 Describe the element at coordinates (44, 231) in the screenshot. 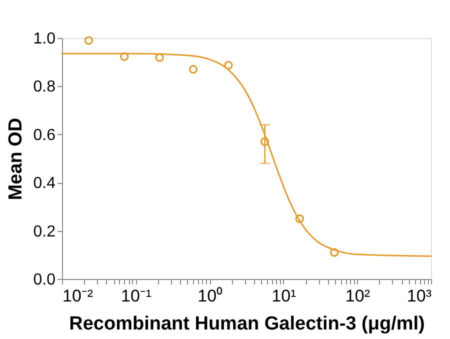

I see `y-tick-label: 0.2` at that location.